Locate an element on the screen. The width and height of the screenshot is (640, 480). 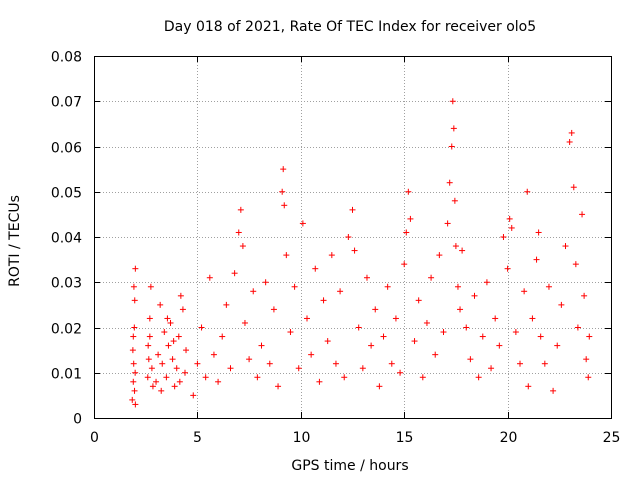
y-tick-label: 0.08 is located at coordinates (66, 58).